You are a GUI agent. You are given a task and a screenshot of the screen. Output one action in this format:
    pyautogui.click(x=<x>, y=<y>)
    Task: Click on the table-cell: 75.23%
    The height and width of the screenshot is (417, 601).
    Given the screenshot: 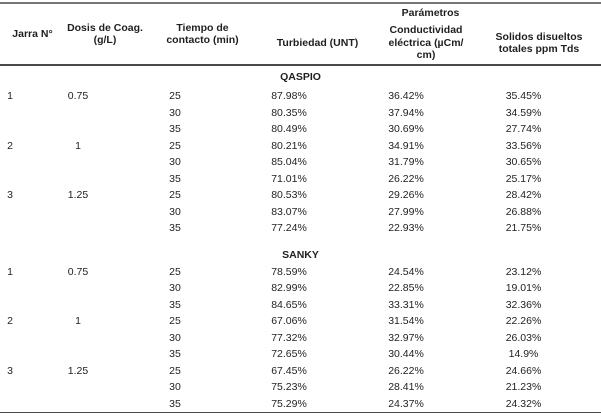 What is the action you would take?
    pyautogui.click(x=289, y=387)
    